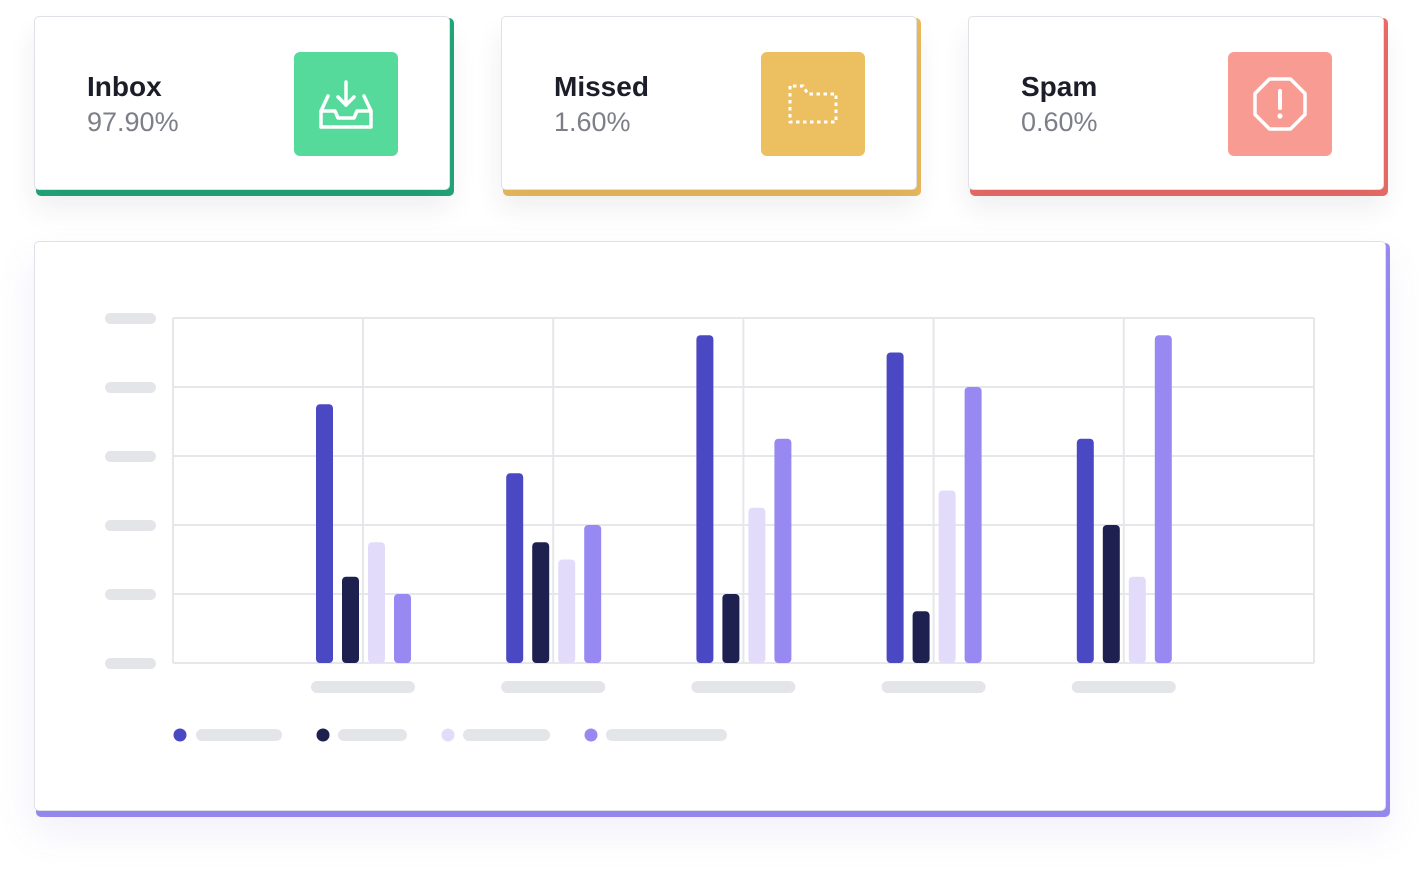 This screenshot has height=869, width=1424. What do you see at coordinates (133, 122) in the screenshot?
I see `stat-value: 97.90%` at bounding box center [133, 122].